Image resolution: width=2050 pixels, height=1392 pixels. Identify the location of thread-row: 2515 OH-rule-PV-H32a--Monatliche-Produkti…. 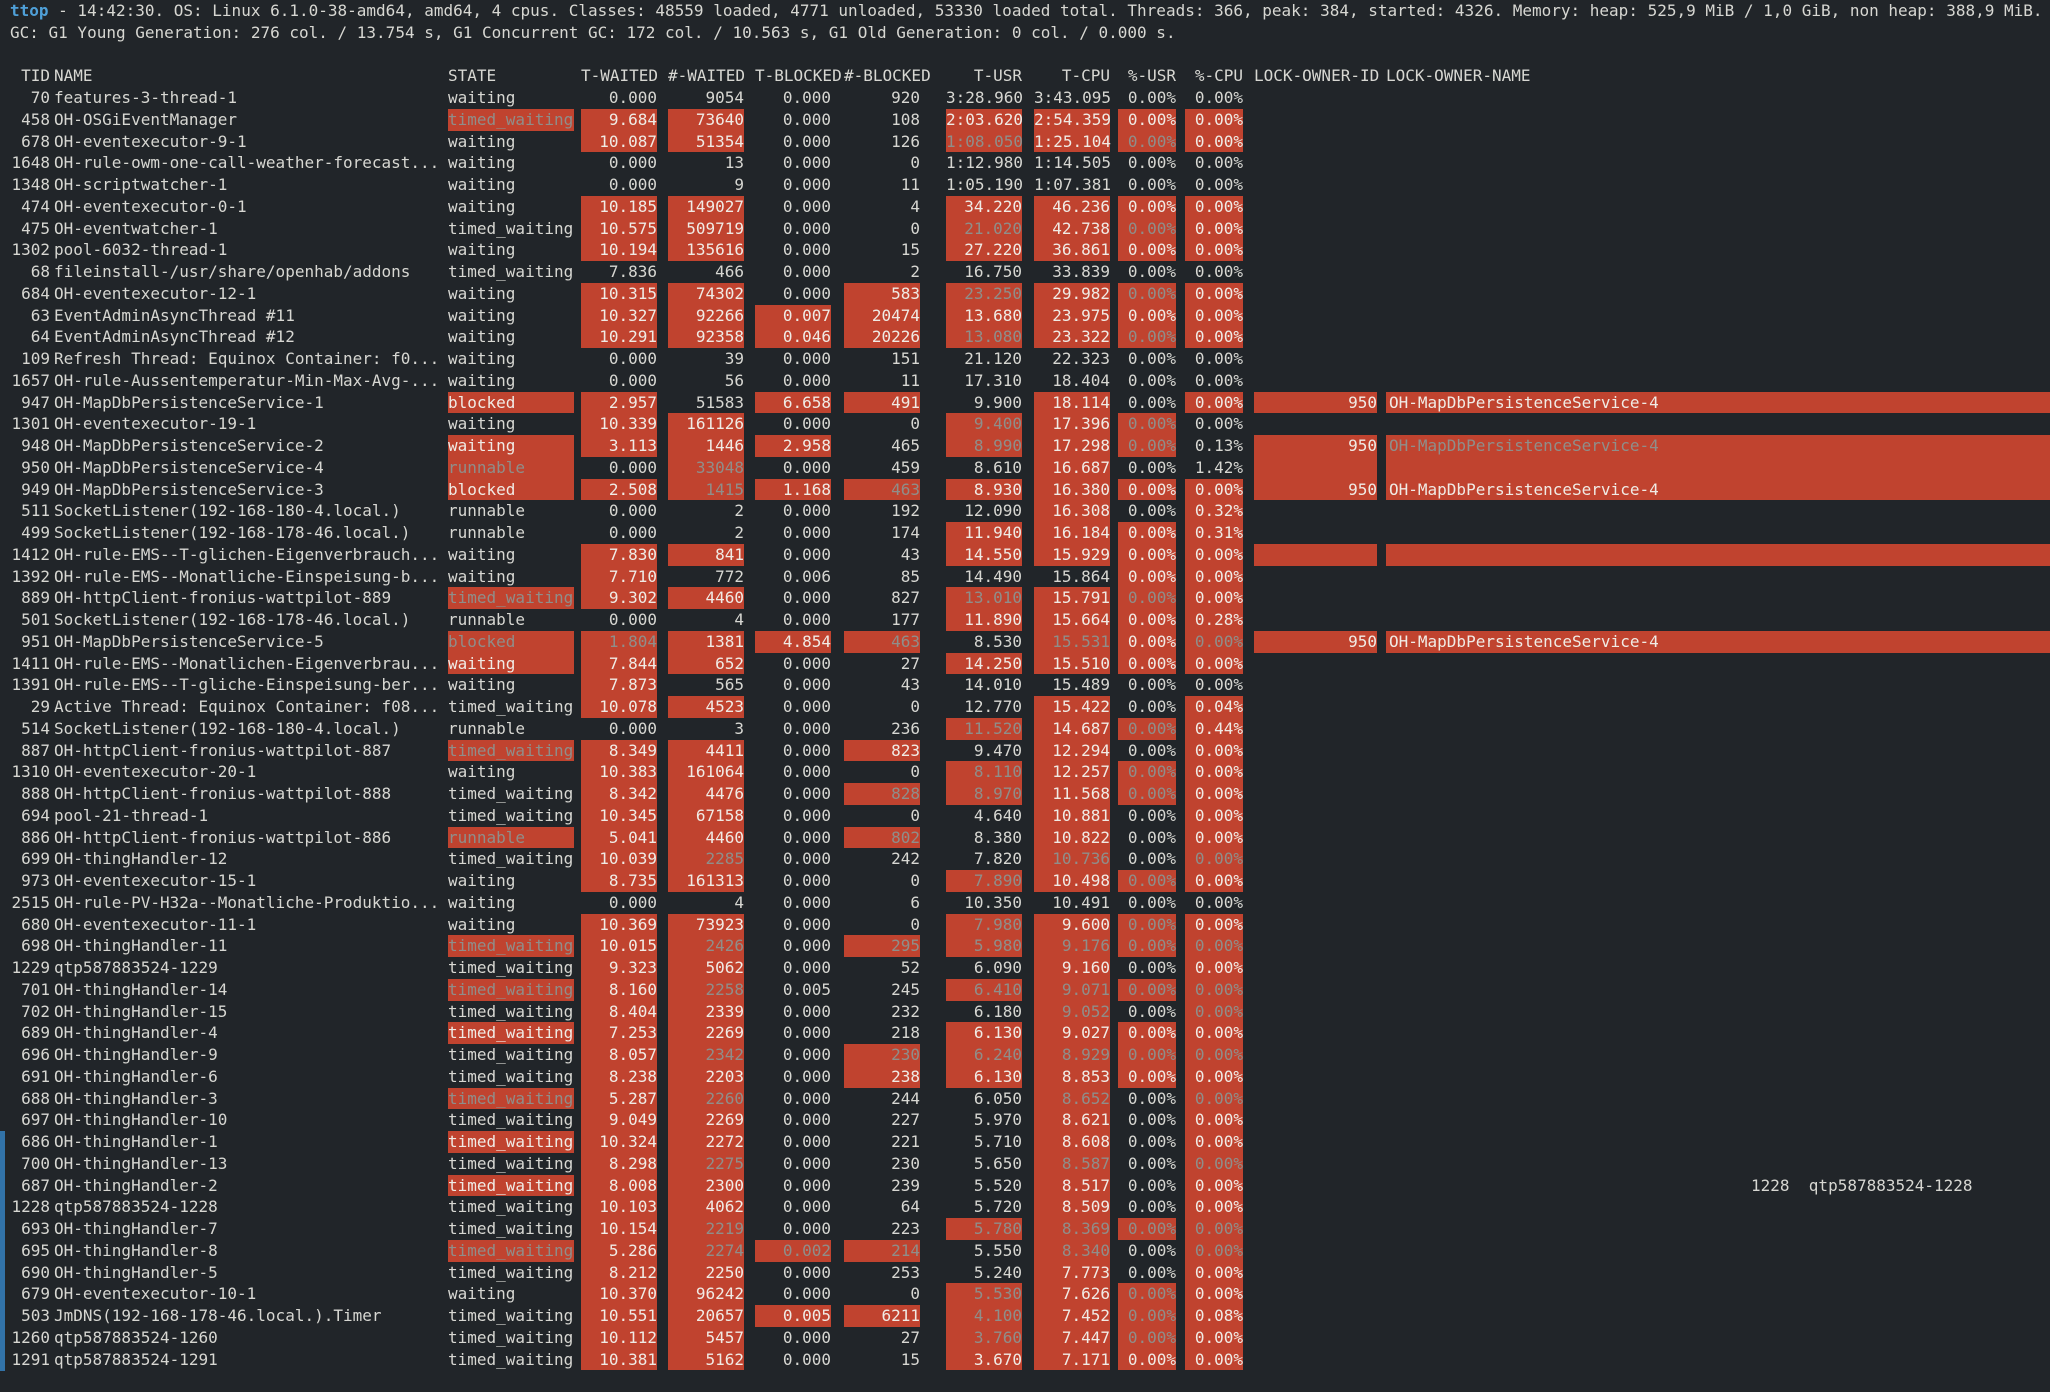
(1025, 903).